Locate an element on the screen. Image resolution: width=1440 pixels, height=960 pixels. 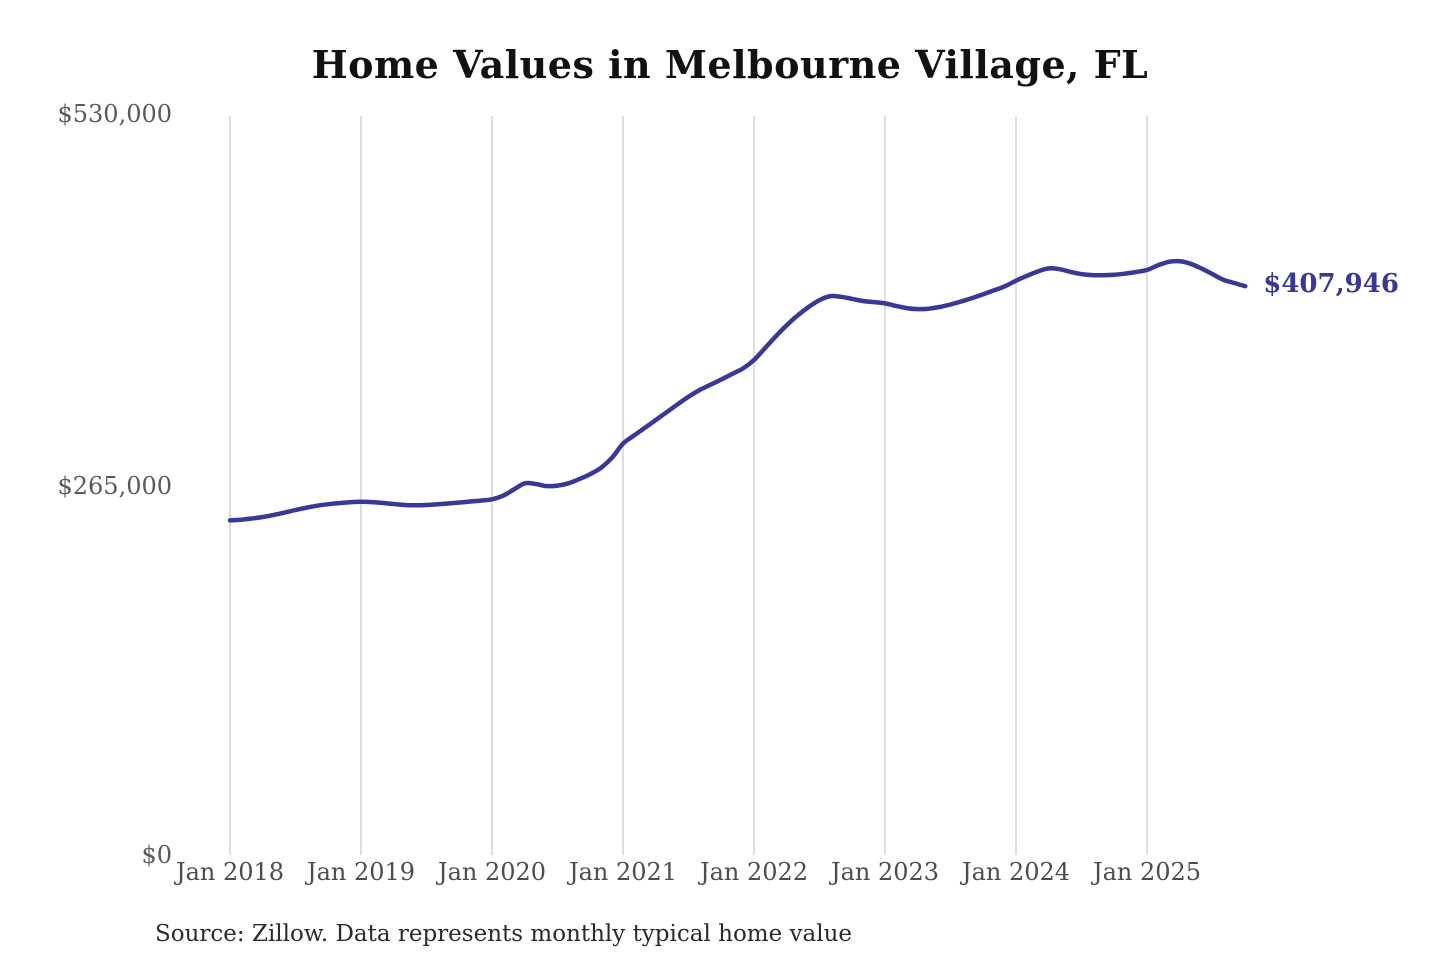
x-axis-tick-jan-2022: Jan 2022 is located at coordinates (754, 872).